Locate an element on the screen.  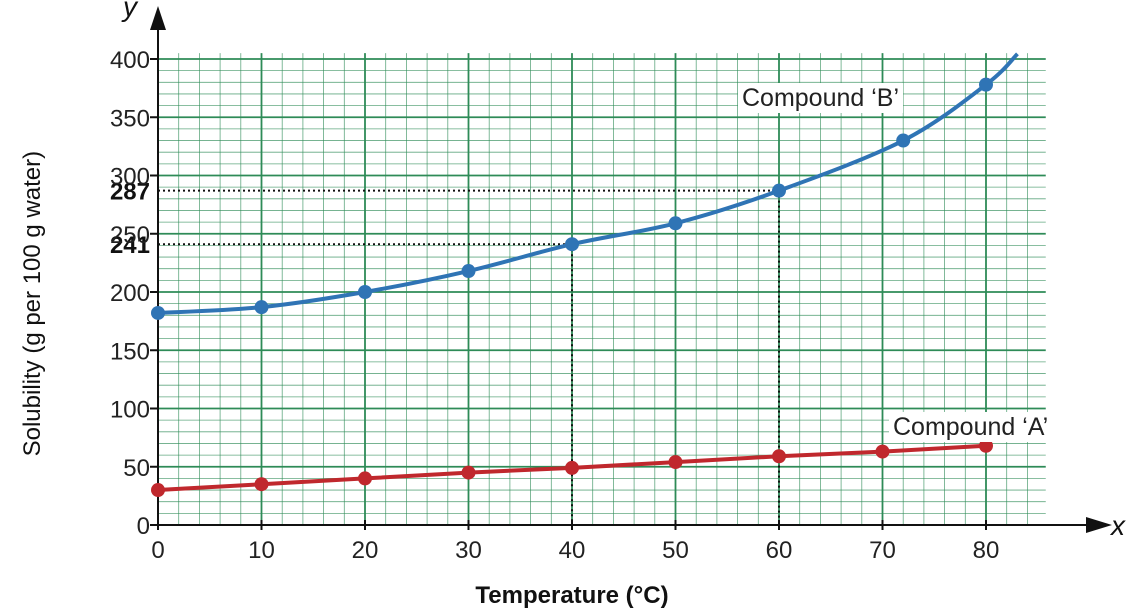
x-tick-label: 10 is located at coordinates (261, 550).